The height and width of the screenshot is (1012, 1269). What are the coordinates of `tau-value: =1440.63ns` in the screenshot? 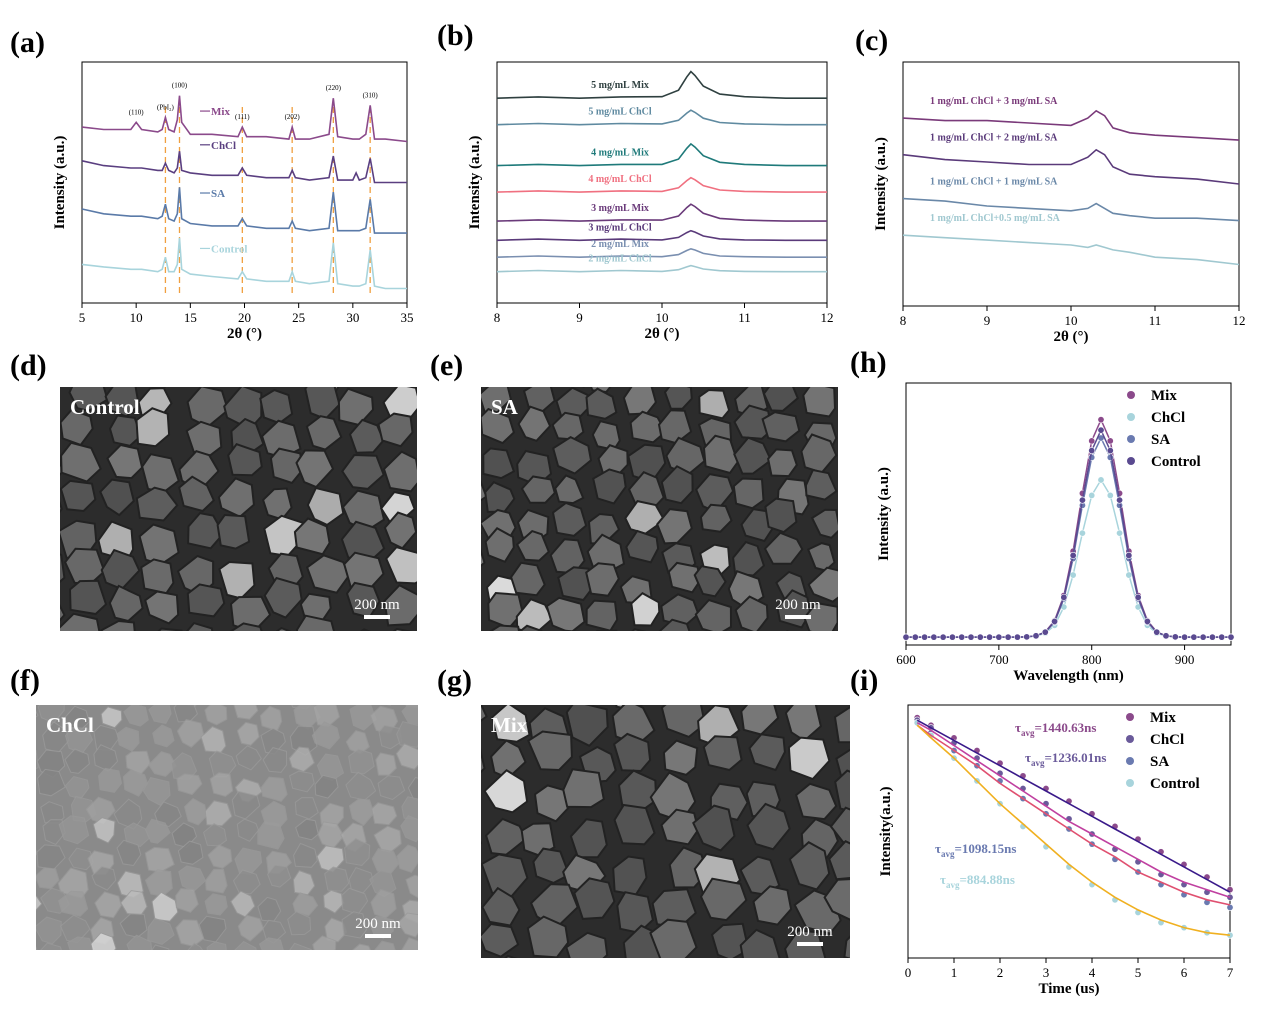 It's located at (1066, 727).